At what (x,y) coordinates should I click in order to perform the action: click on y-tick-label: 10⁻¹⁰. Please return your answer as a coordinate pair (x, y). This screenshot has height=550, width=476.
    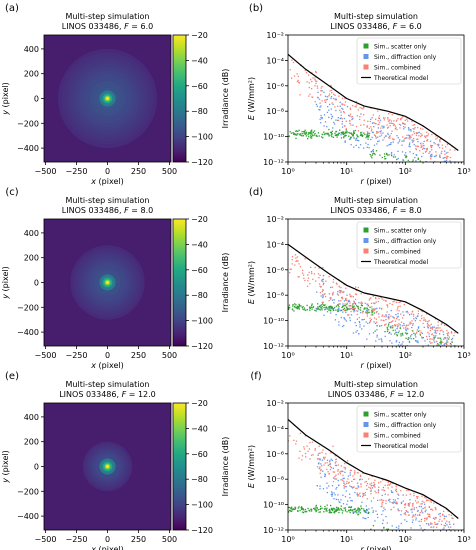
    Looking at the image, I should click on (273, 505).